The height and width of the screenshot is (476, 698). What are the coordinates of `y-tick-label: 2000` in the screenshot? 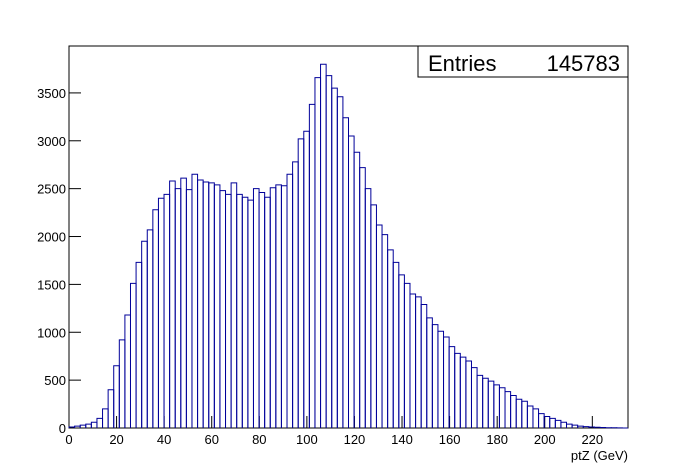 It's located at (51, 237).